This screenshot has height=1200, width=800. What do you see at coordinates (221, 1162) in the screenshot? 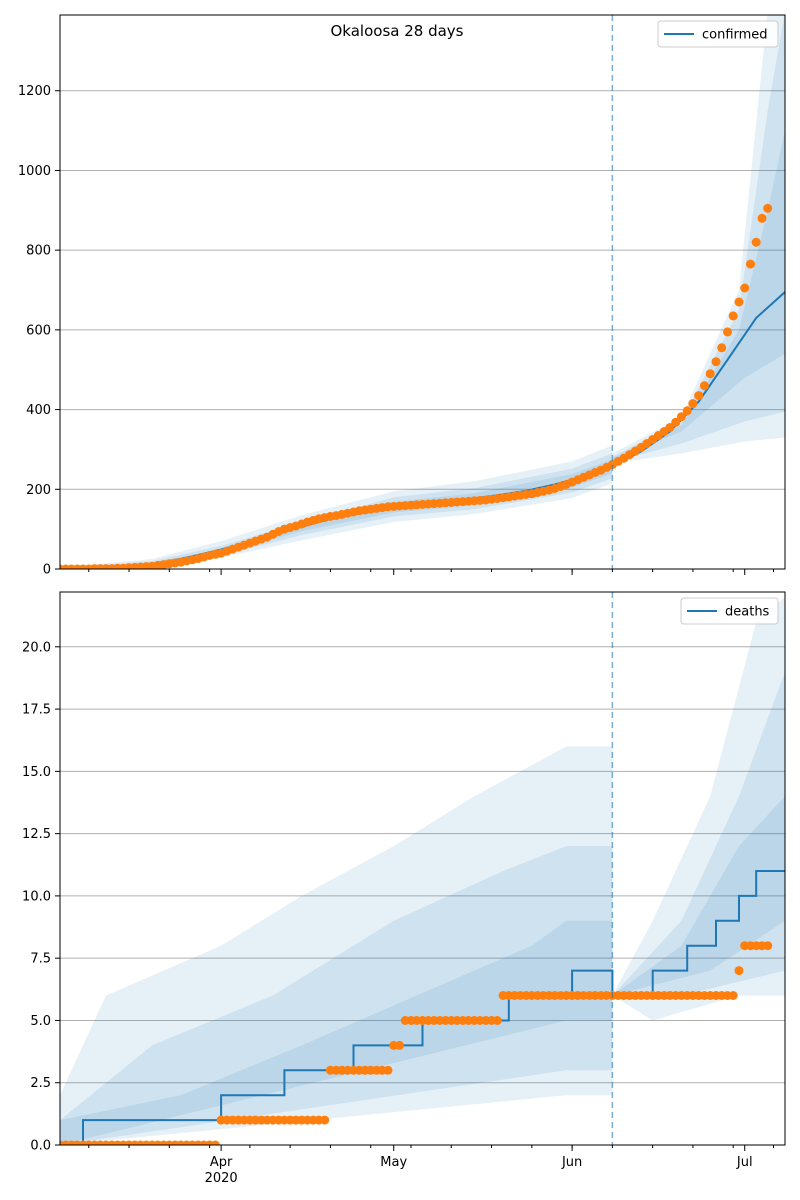
I see `x-tick-label: Apr` at bounding box center [221, 1162].